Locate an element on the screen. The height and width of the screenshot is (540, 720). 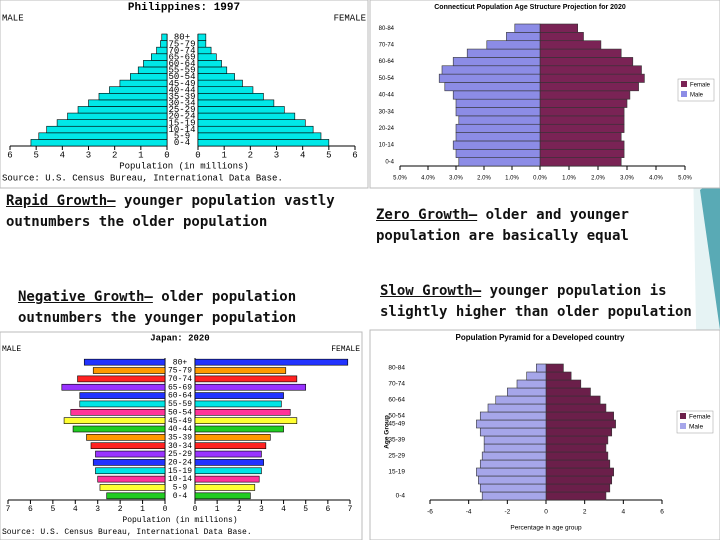
x-tick-label: 4.0% is located at coordinates (656, 179).